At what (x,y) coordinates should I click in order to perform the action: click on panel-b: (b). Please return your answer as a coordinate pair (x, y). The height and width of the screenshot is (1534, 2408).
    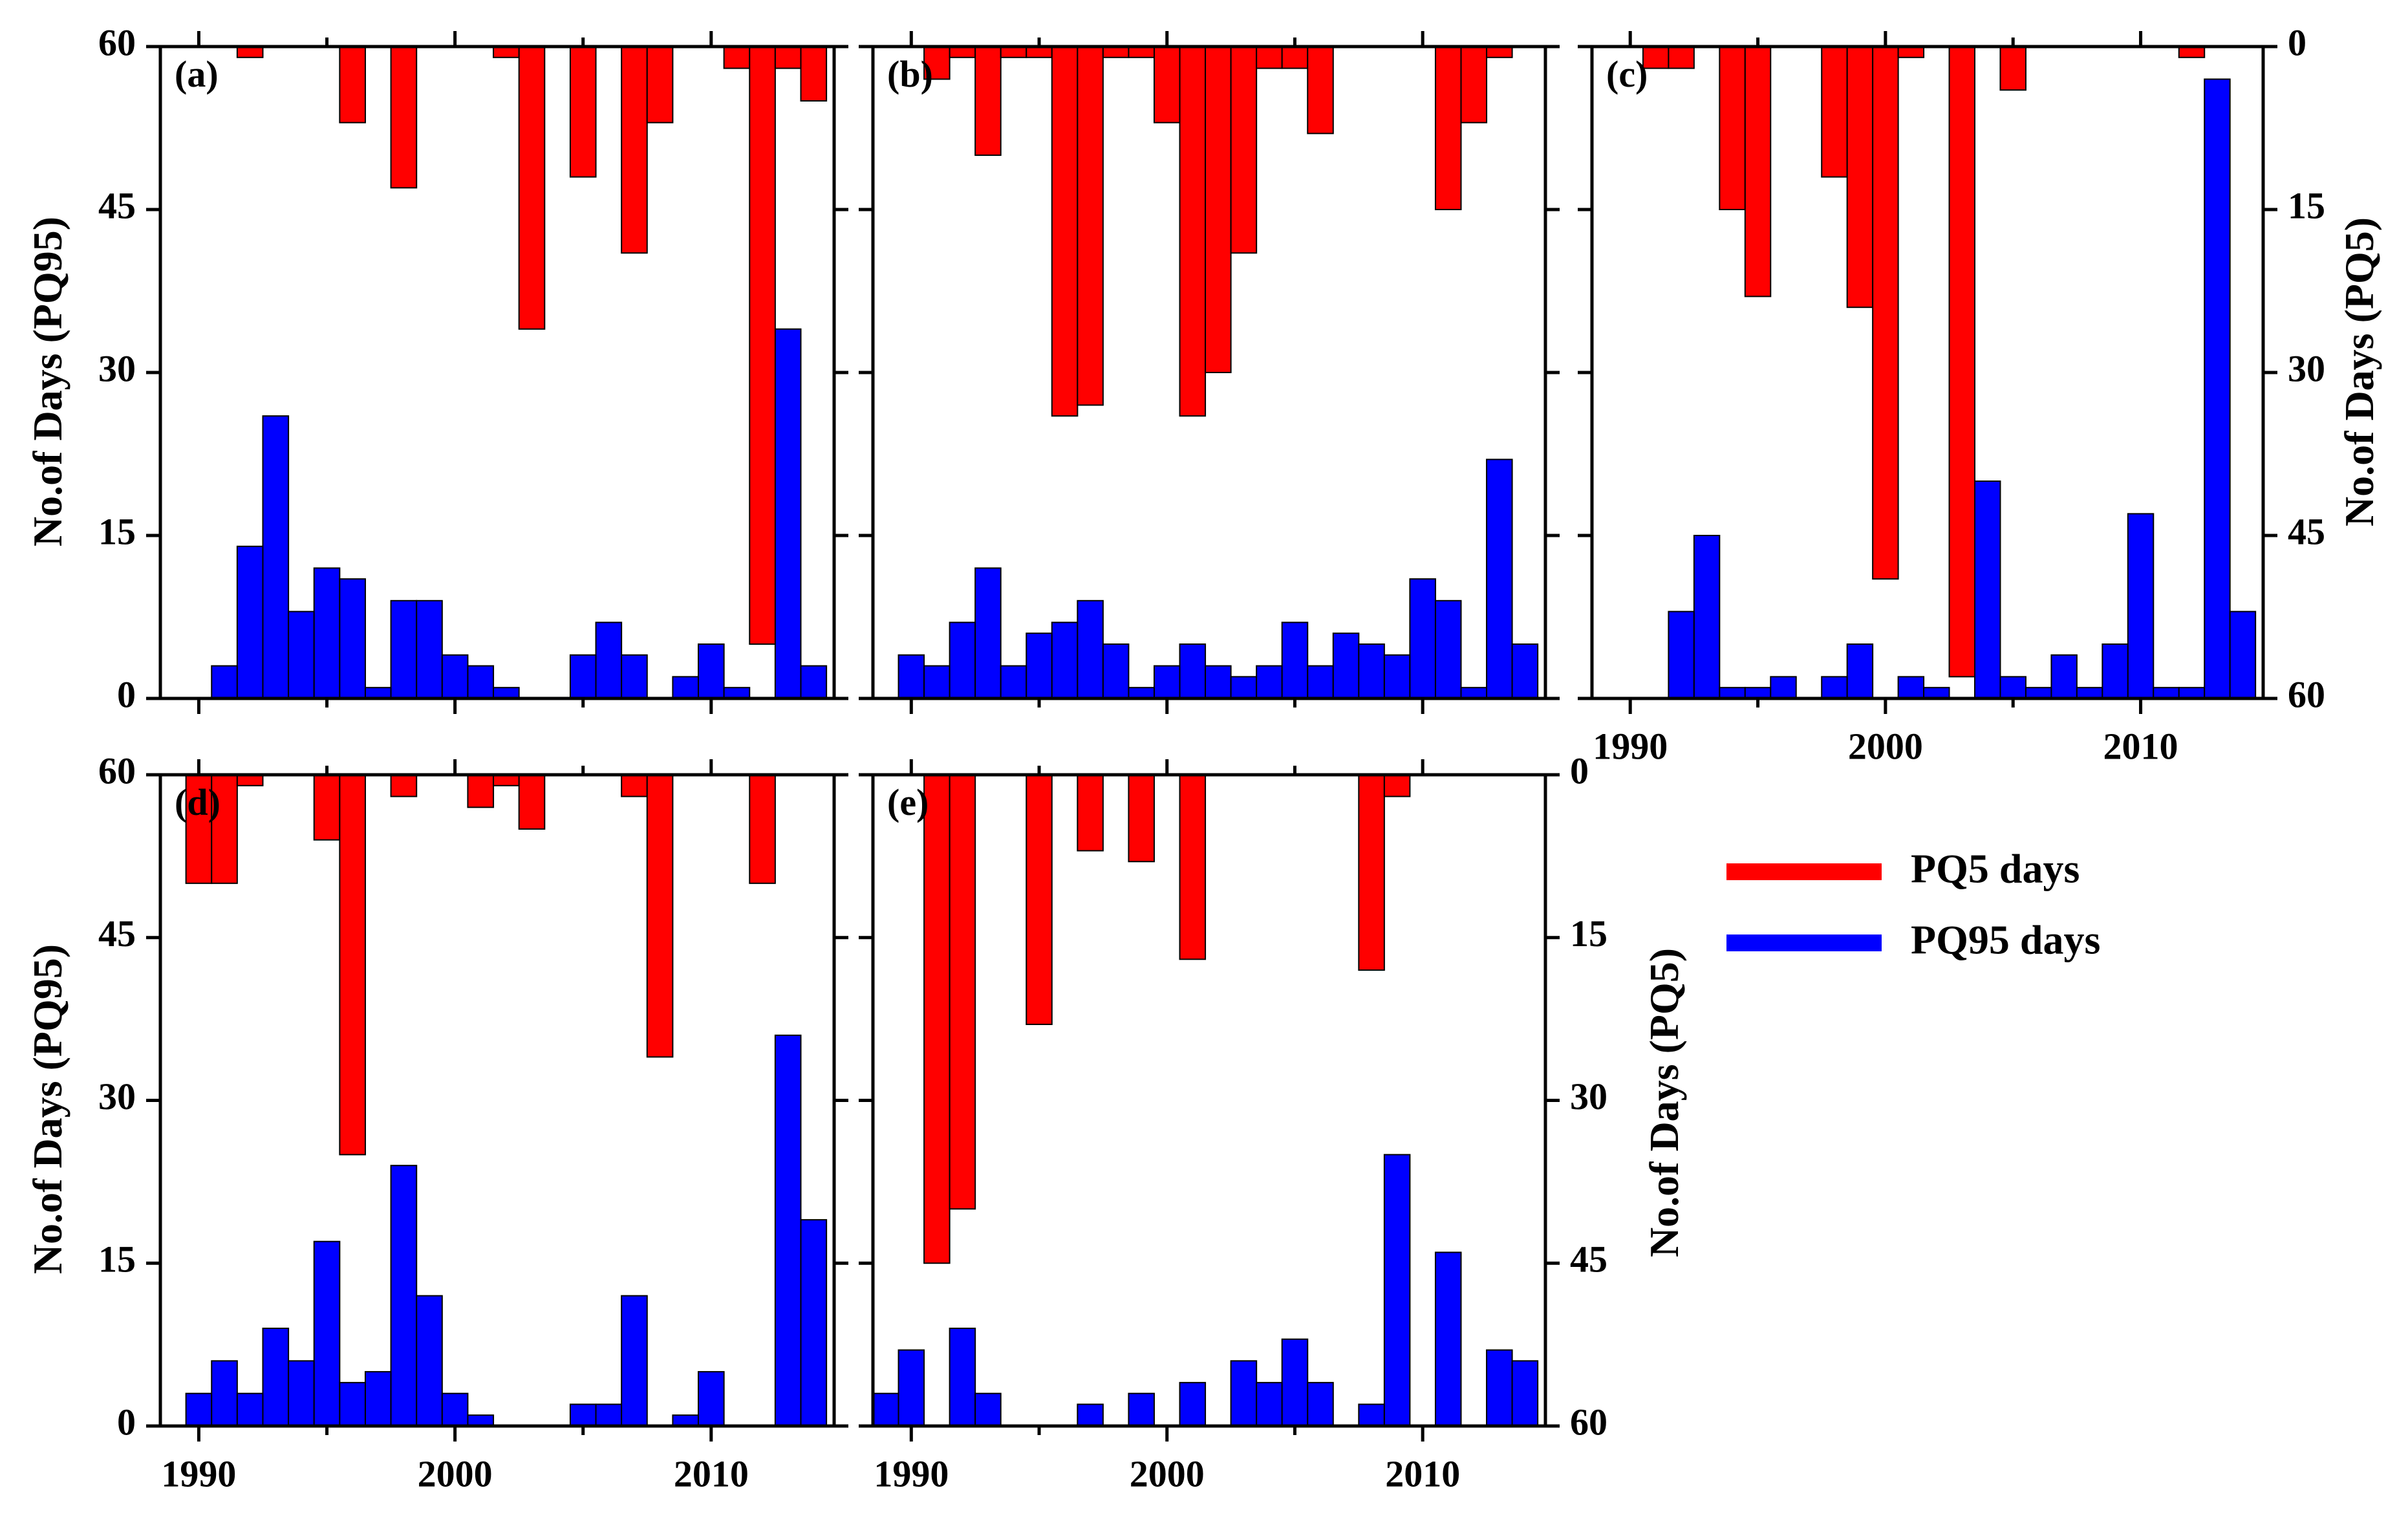
    Looking at the image, I should click on (1209, 372).